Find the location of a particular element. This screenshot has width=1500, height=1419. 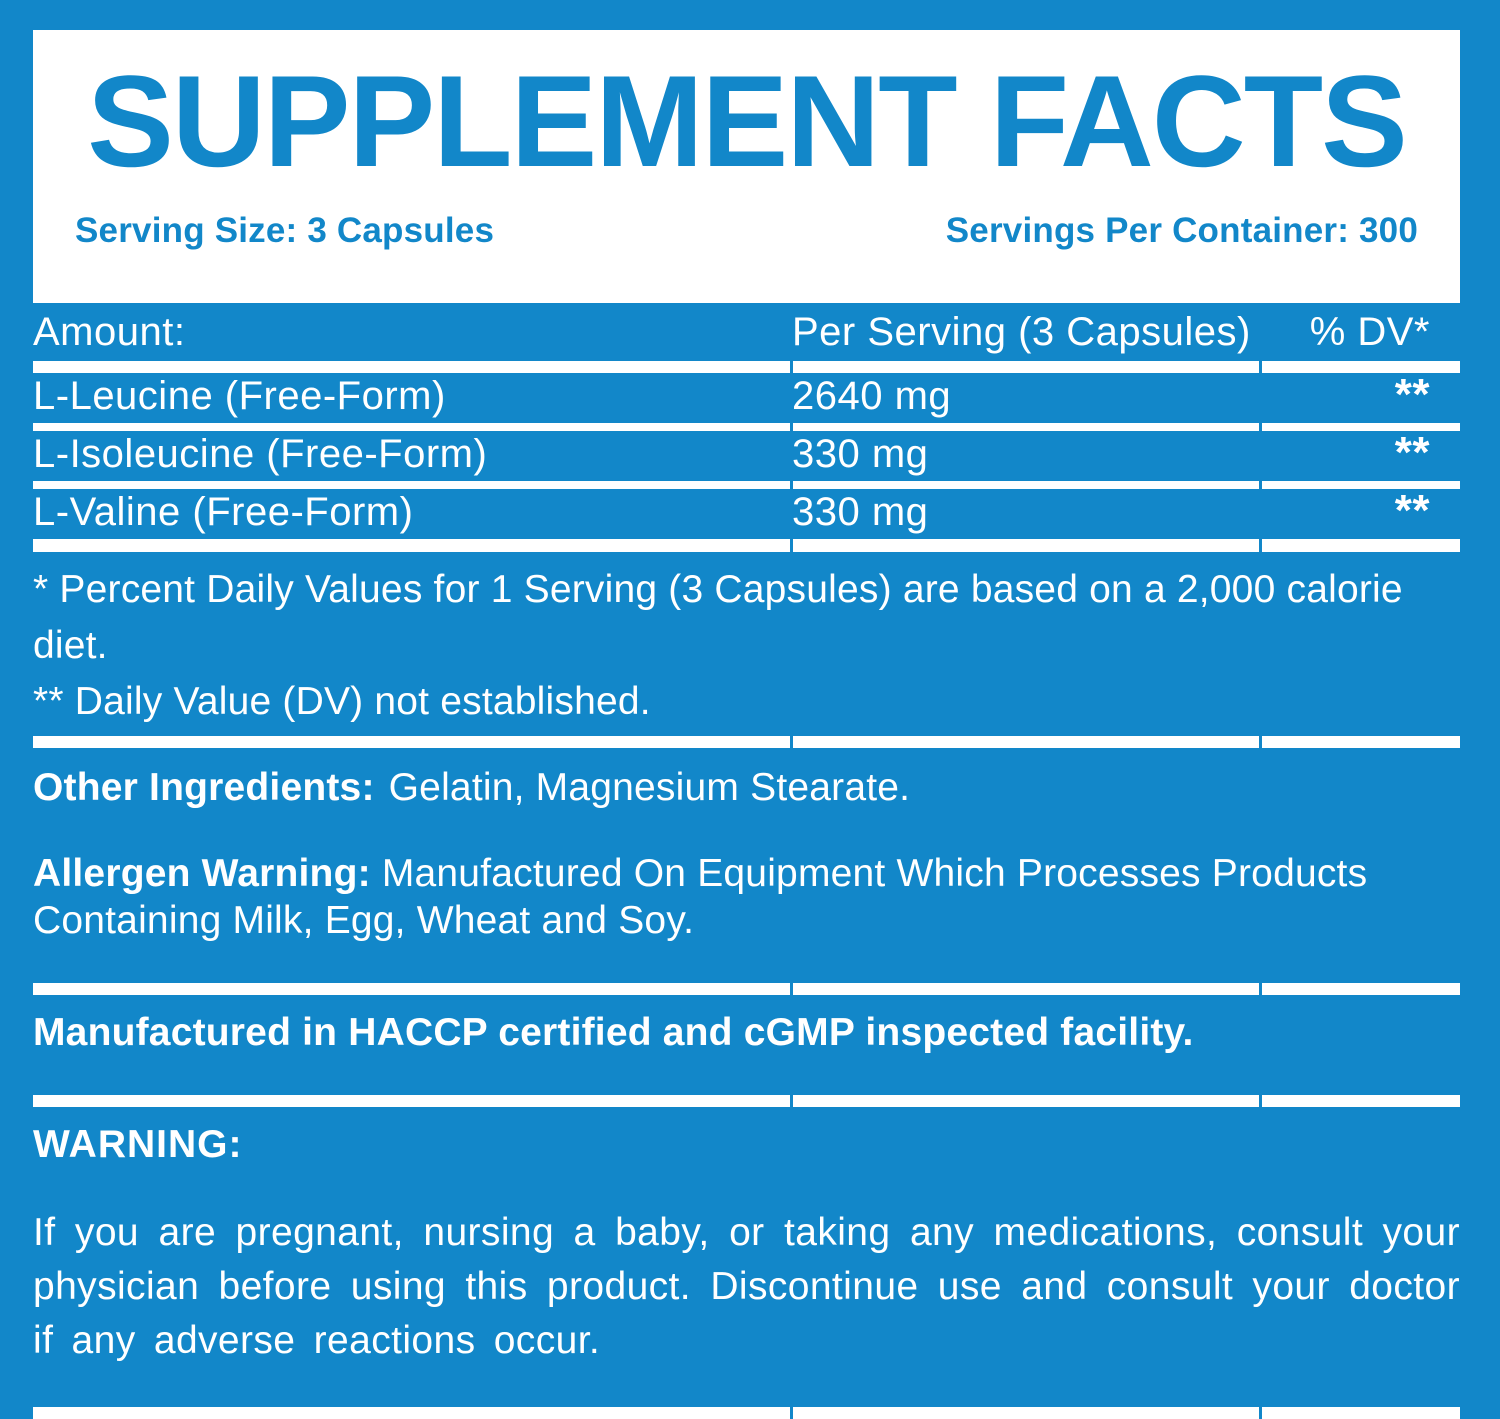

warning-label: WARNING: is located at coordinates (138, 1144).